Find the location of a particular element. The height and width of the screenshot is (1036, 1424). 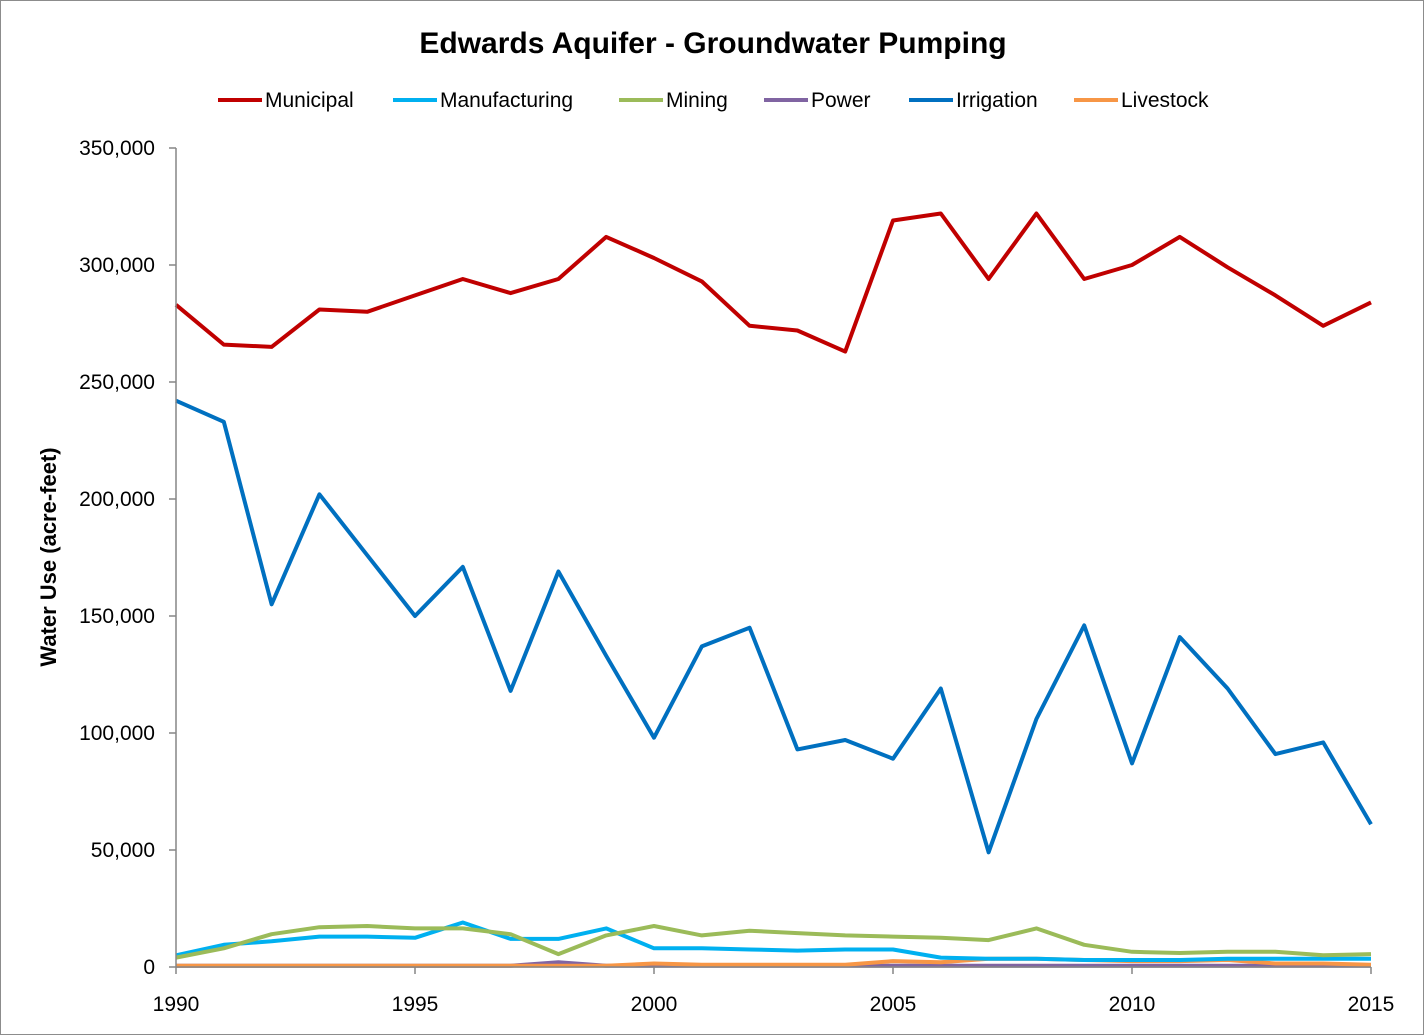

legend-item-irrigation: Irrigation is located at coordinates (973, 100).